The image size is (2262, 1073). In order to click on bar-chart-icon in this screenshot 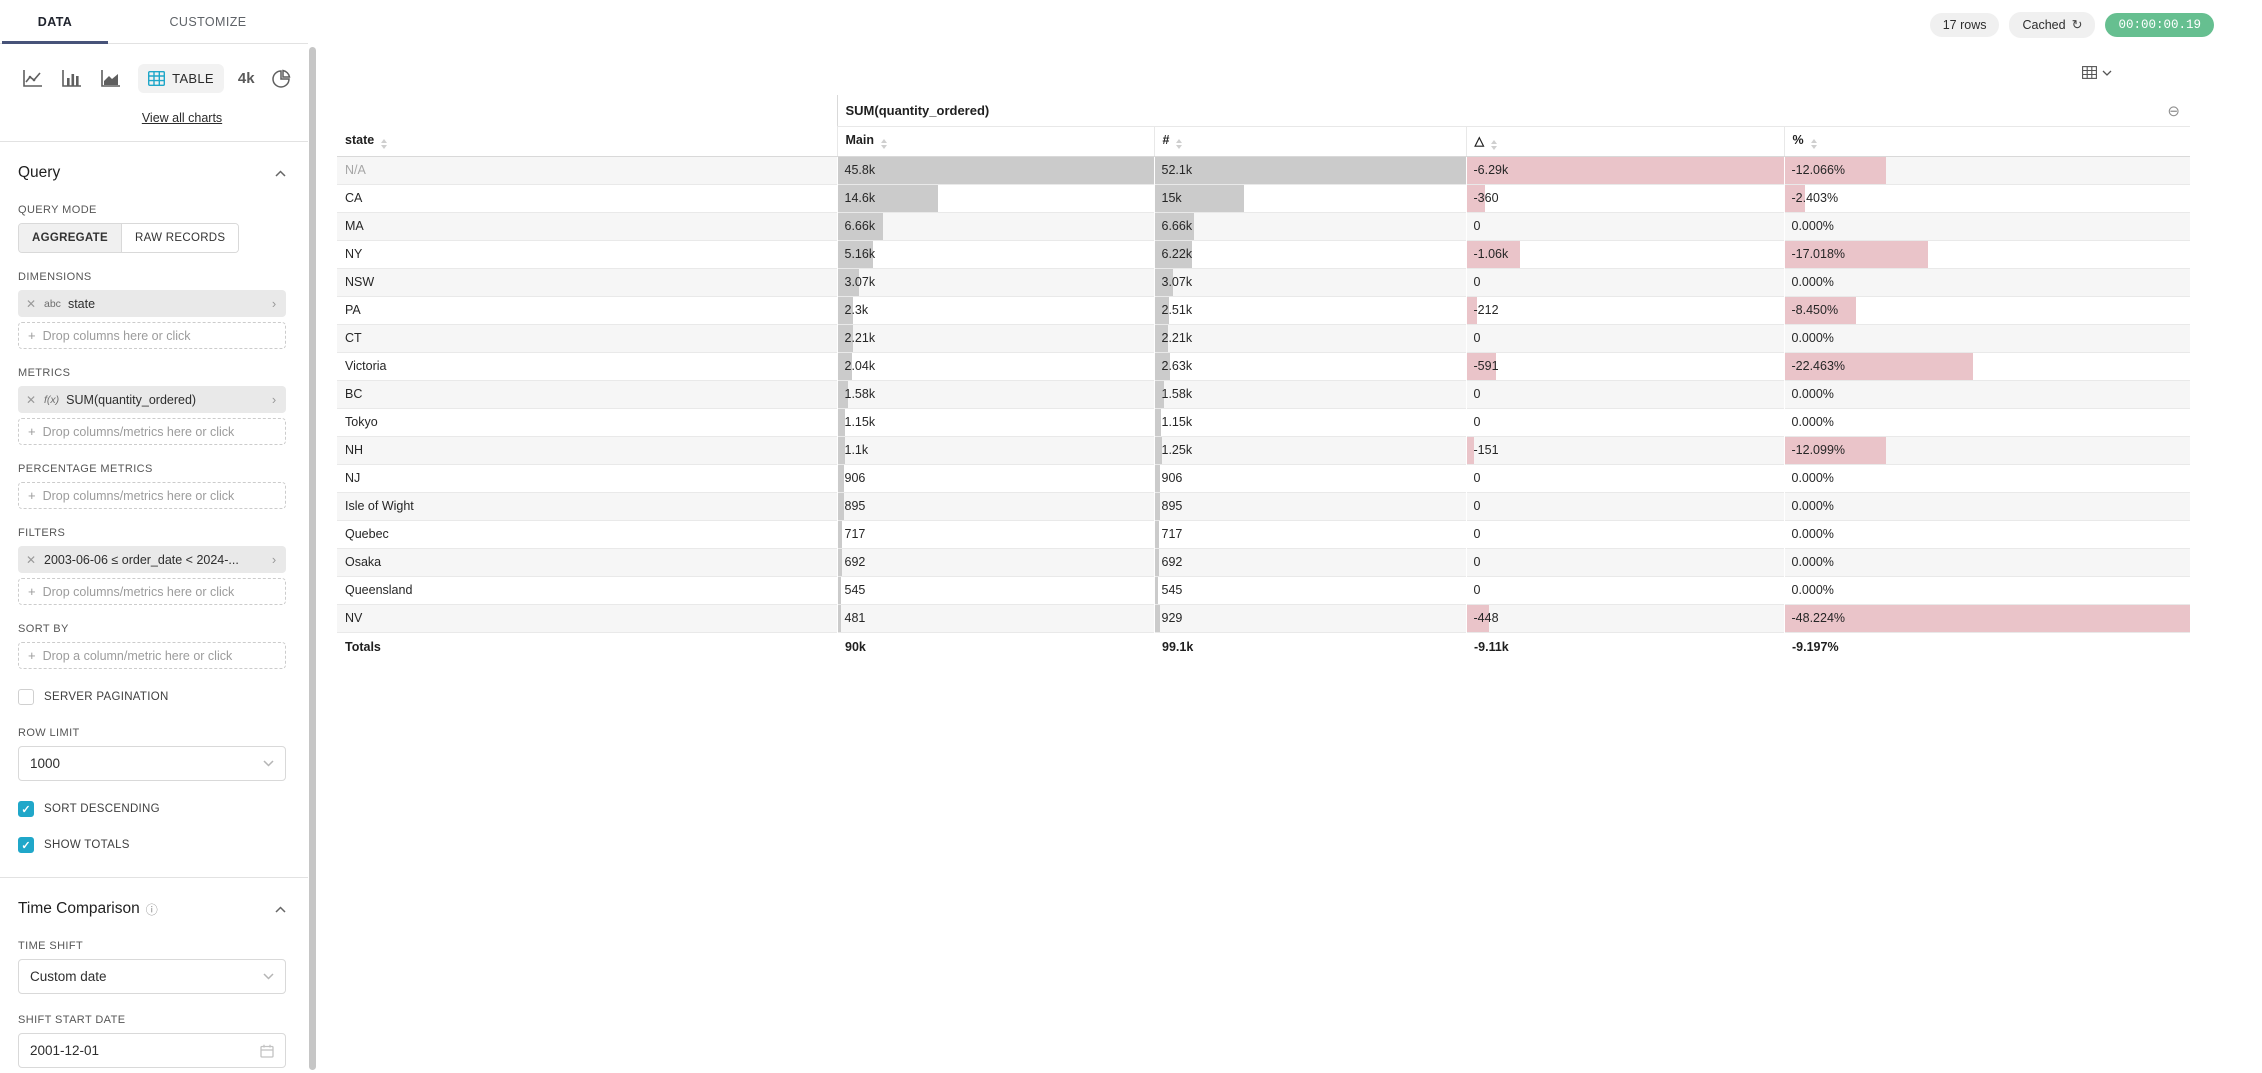, I will do `click(71, 79)`.